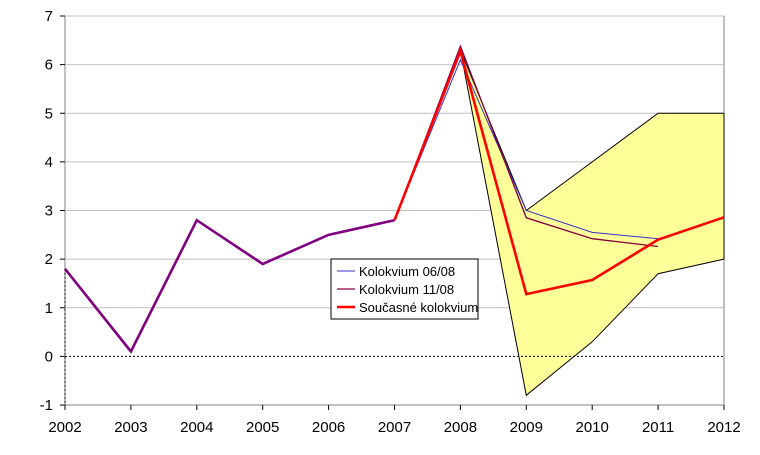 The image size is (760, 455). What do you see at coordinates (49, 113) in the screenshot?
I see `y-tick-label: 5` at bounding box center [49, 113].